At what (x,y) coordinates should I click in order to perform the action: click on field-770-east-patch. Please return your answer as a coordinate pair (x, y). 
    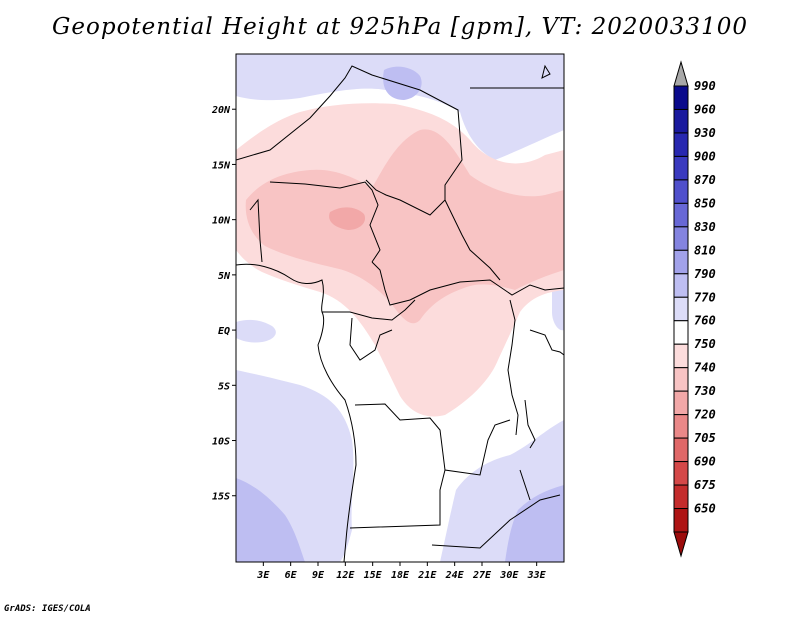
    Looking at the image, I should click on (558, 308).